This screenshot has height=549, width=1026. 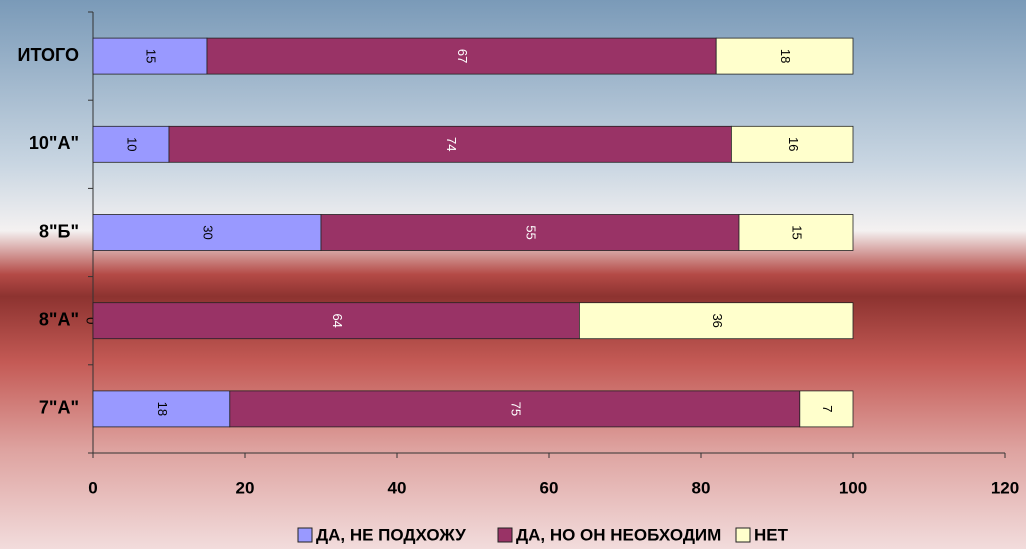 I want to click on category-label: ИТОГО, so click(x=48, y=55).